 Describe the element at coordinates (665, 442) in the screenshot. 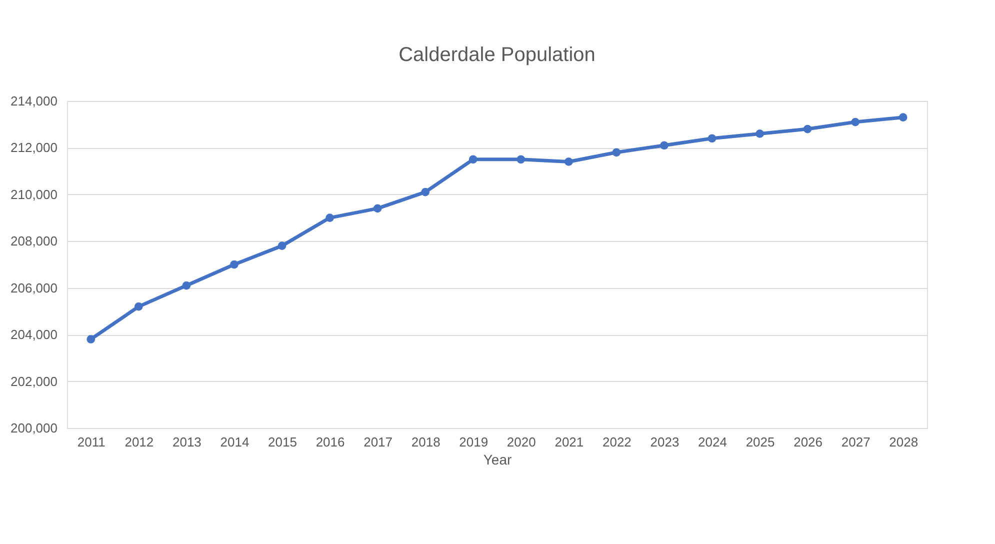

I see `x-tick-label: 2023` at that location.